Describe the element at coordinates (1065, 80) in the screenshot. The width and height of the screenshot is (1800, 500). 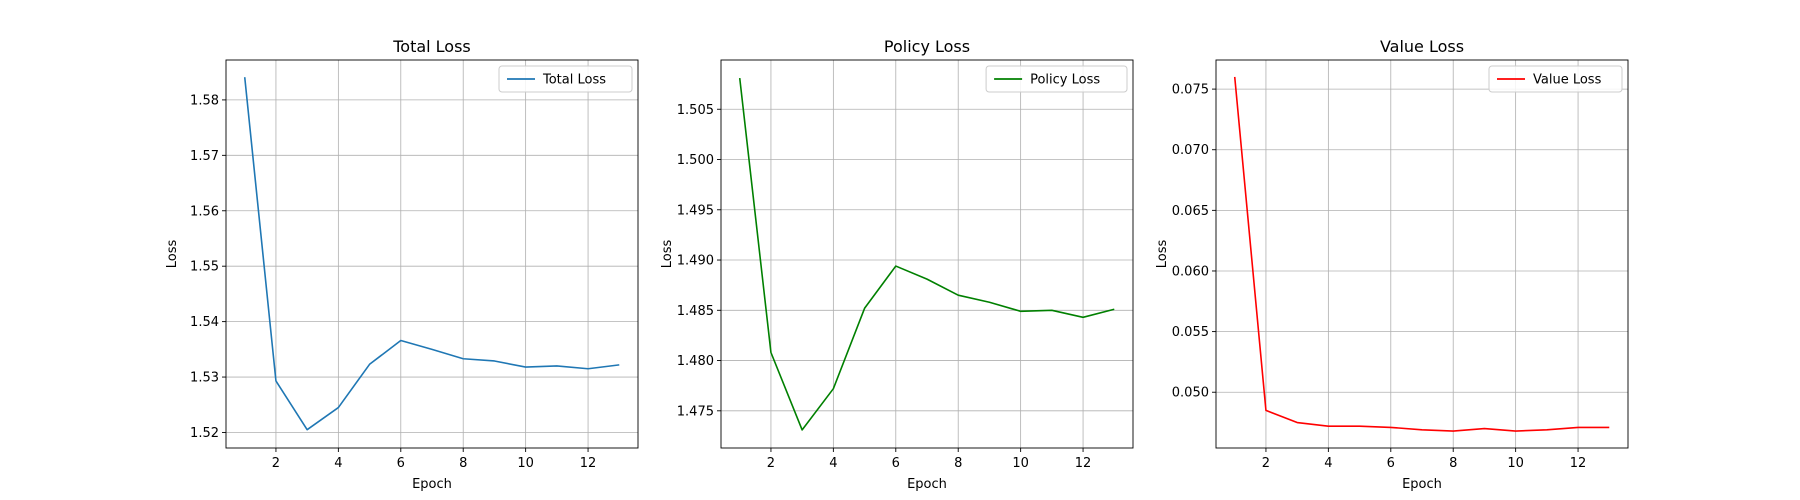
I see `legend-label: Policy Loss` at that location.